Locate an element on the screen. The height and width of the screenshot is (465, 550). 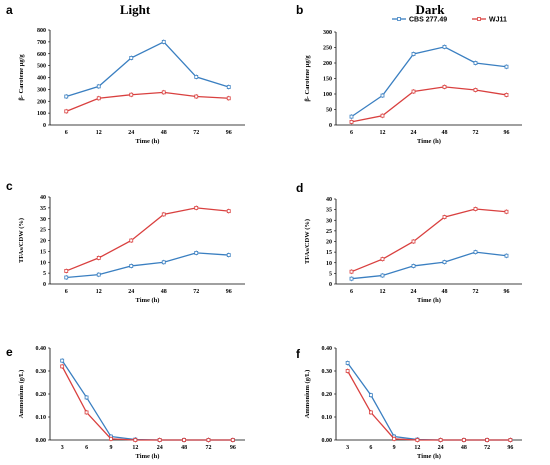
y-tick-label: 10 is located at coordinates (43, 263).